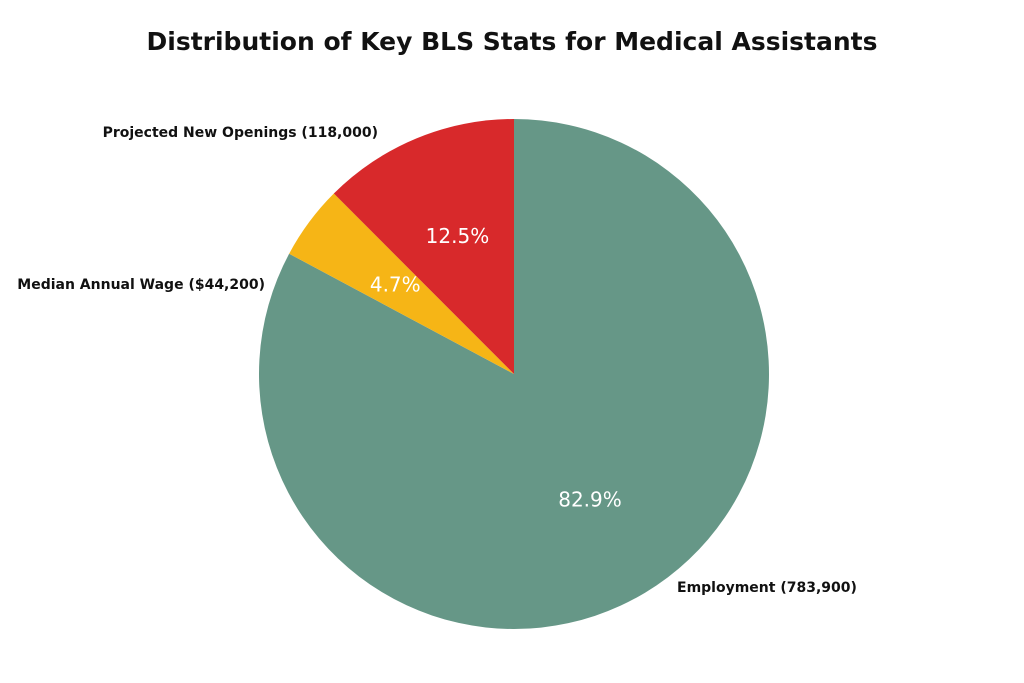  I want to click on percent-label-0: 82.9%, so click(590, 499).